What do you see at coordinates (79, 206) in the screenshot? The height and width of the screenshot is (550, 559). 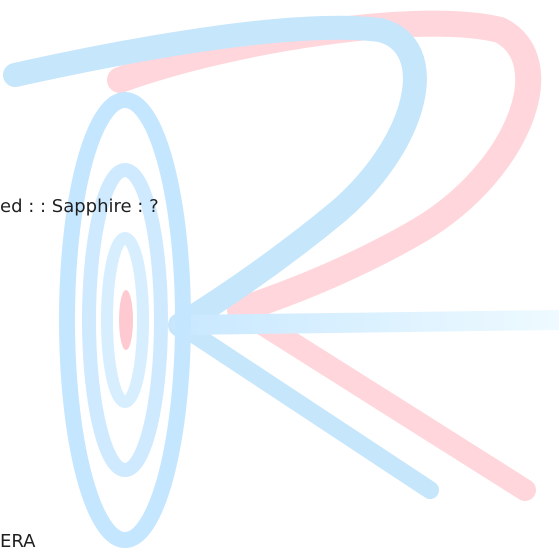 I see `sapphire-text-line: ed : : Sapphire : ?` at bounding box center [79, 206].